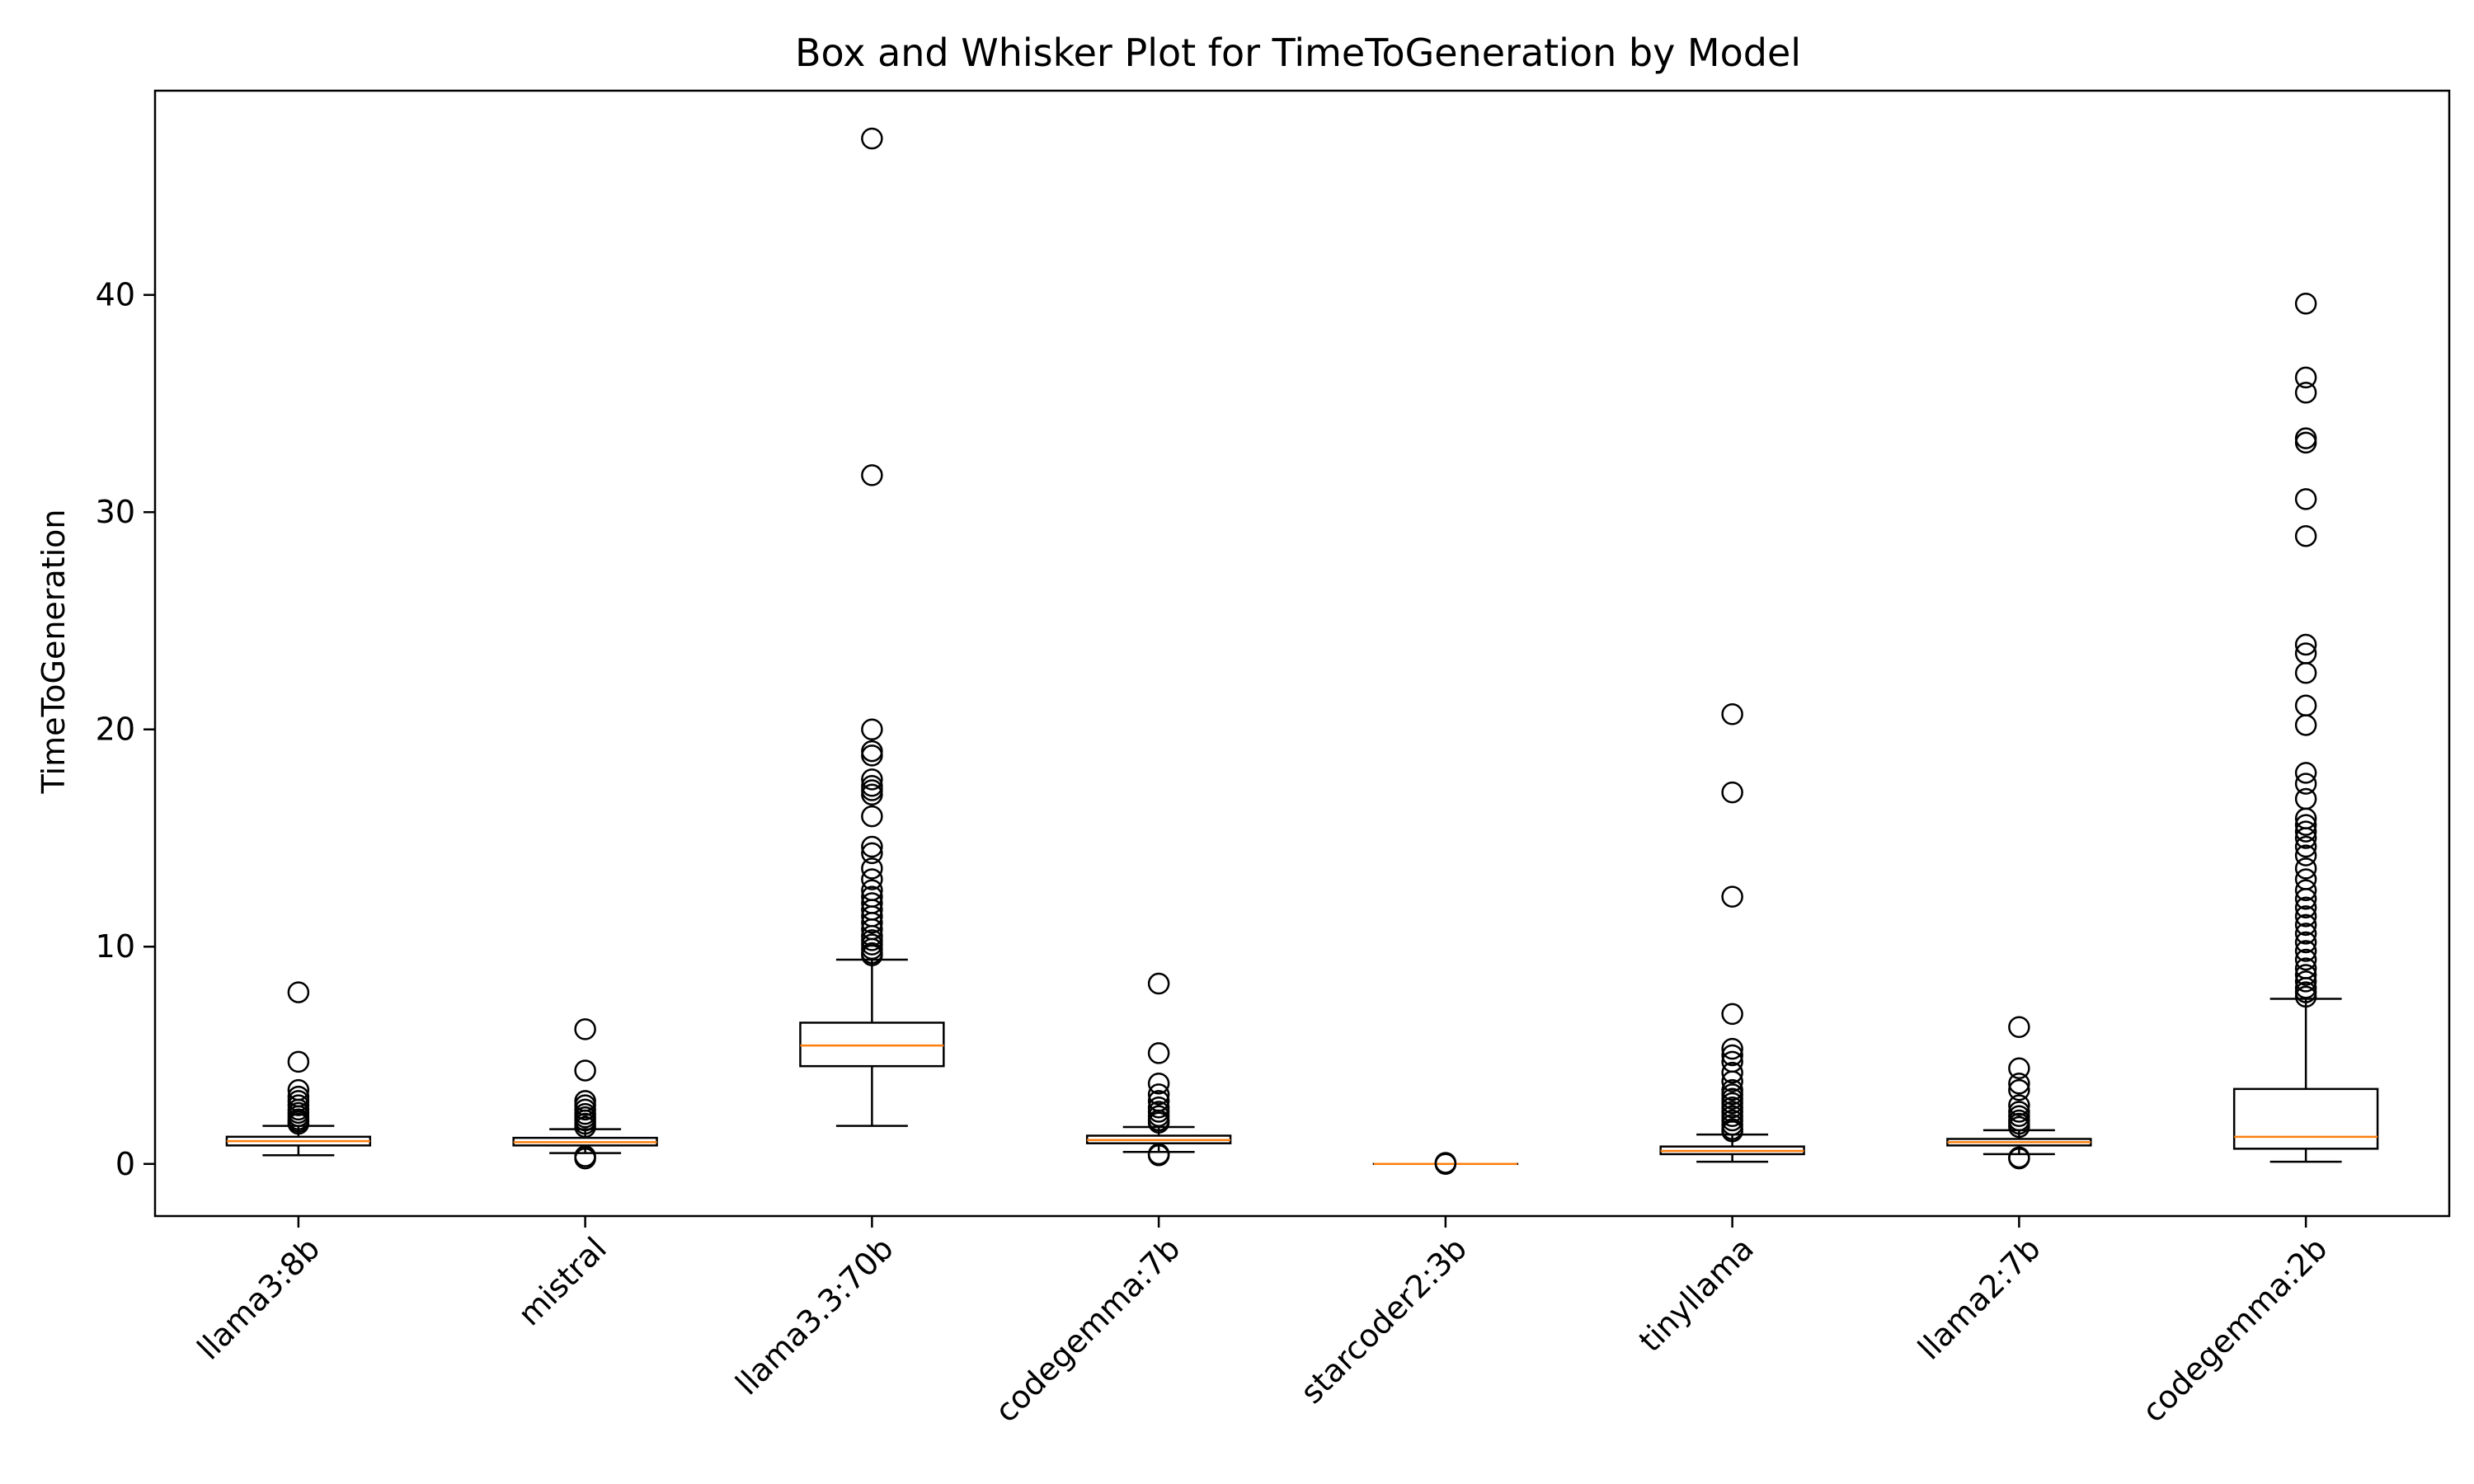 This screenshot has height=1484, width=2474. I want to click on y-tick-label: 20, so click(115, 729).